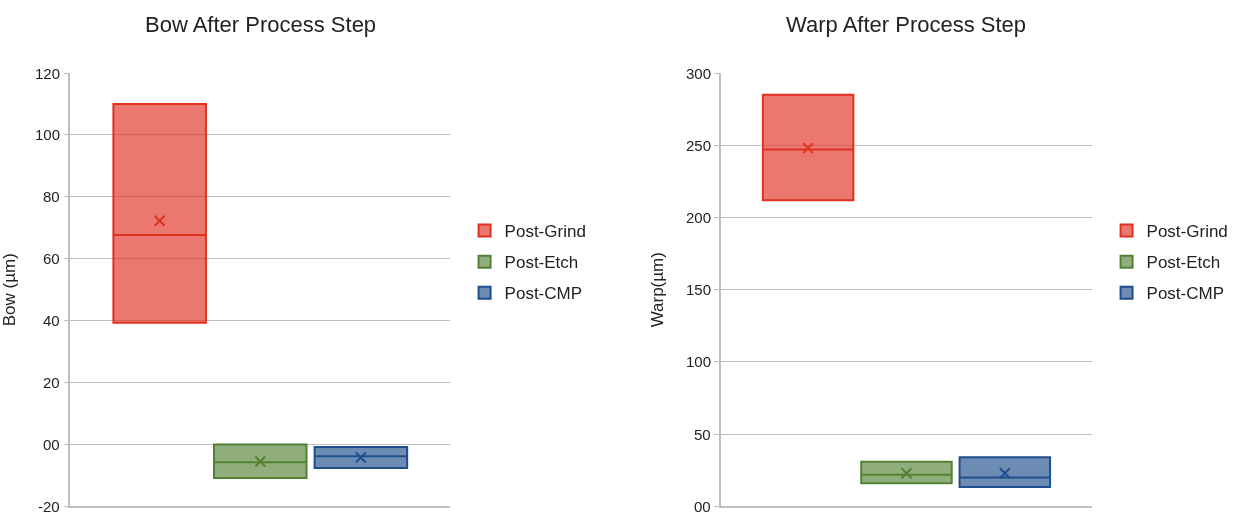 This screenshot has width=1242, height=522. I want to click on y-tick-label: 60, so click(51, 258).